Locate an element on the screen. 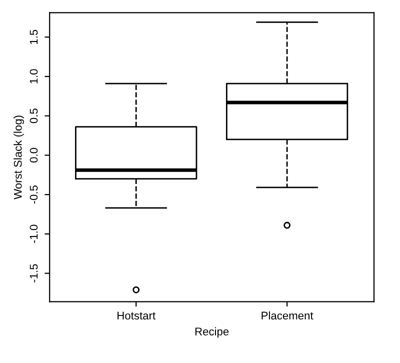 The height and width of the screenshot is (363, 400). y-tick-label: -1.5 is located at coordinates (34, 273).